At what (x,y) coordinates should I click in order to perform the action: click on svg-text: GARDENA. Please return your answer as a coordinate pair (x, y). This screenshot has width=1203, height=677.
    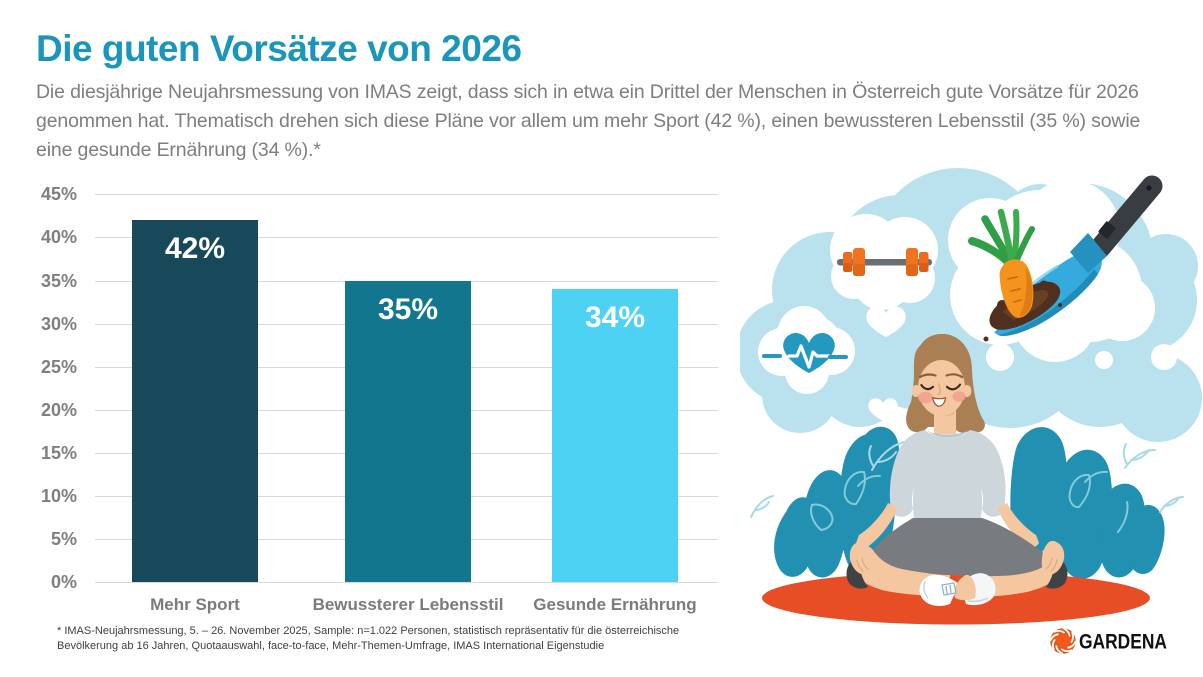
    Looking at the image, I should click on (1123, 642).